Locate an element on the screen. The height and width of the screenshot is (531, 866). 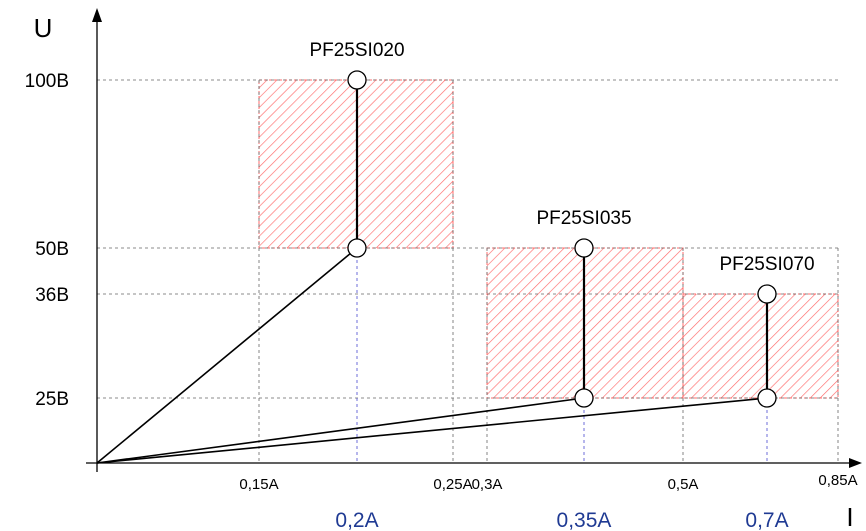
y-tick-label-25: 25B is located at coordinates (52, 399).